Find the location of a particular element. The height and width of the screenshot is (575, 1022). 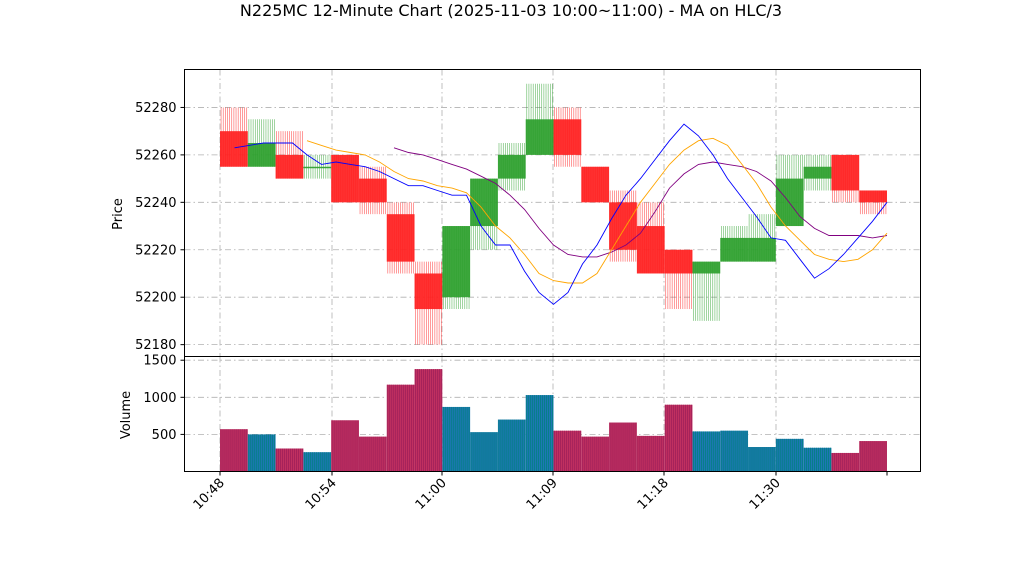

ma-slow-line is located at coordinates (640, 202).